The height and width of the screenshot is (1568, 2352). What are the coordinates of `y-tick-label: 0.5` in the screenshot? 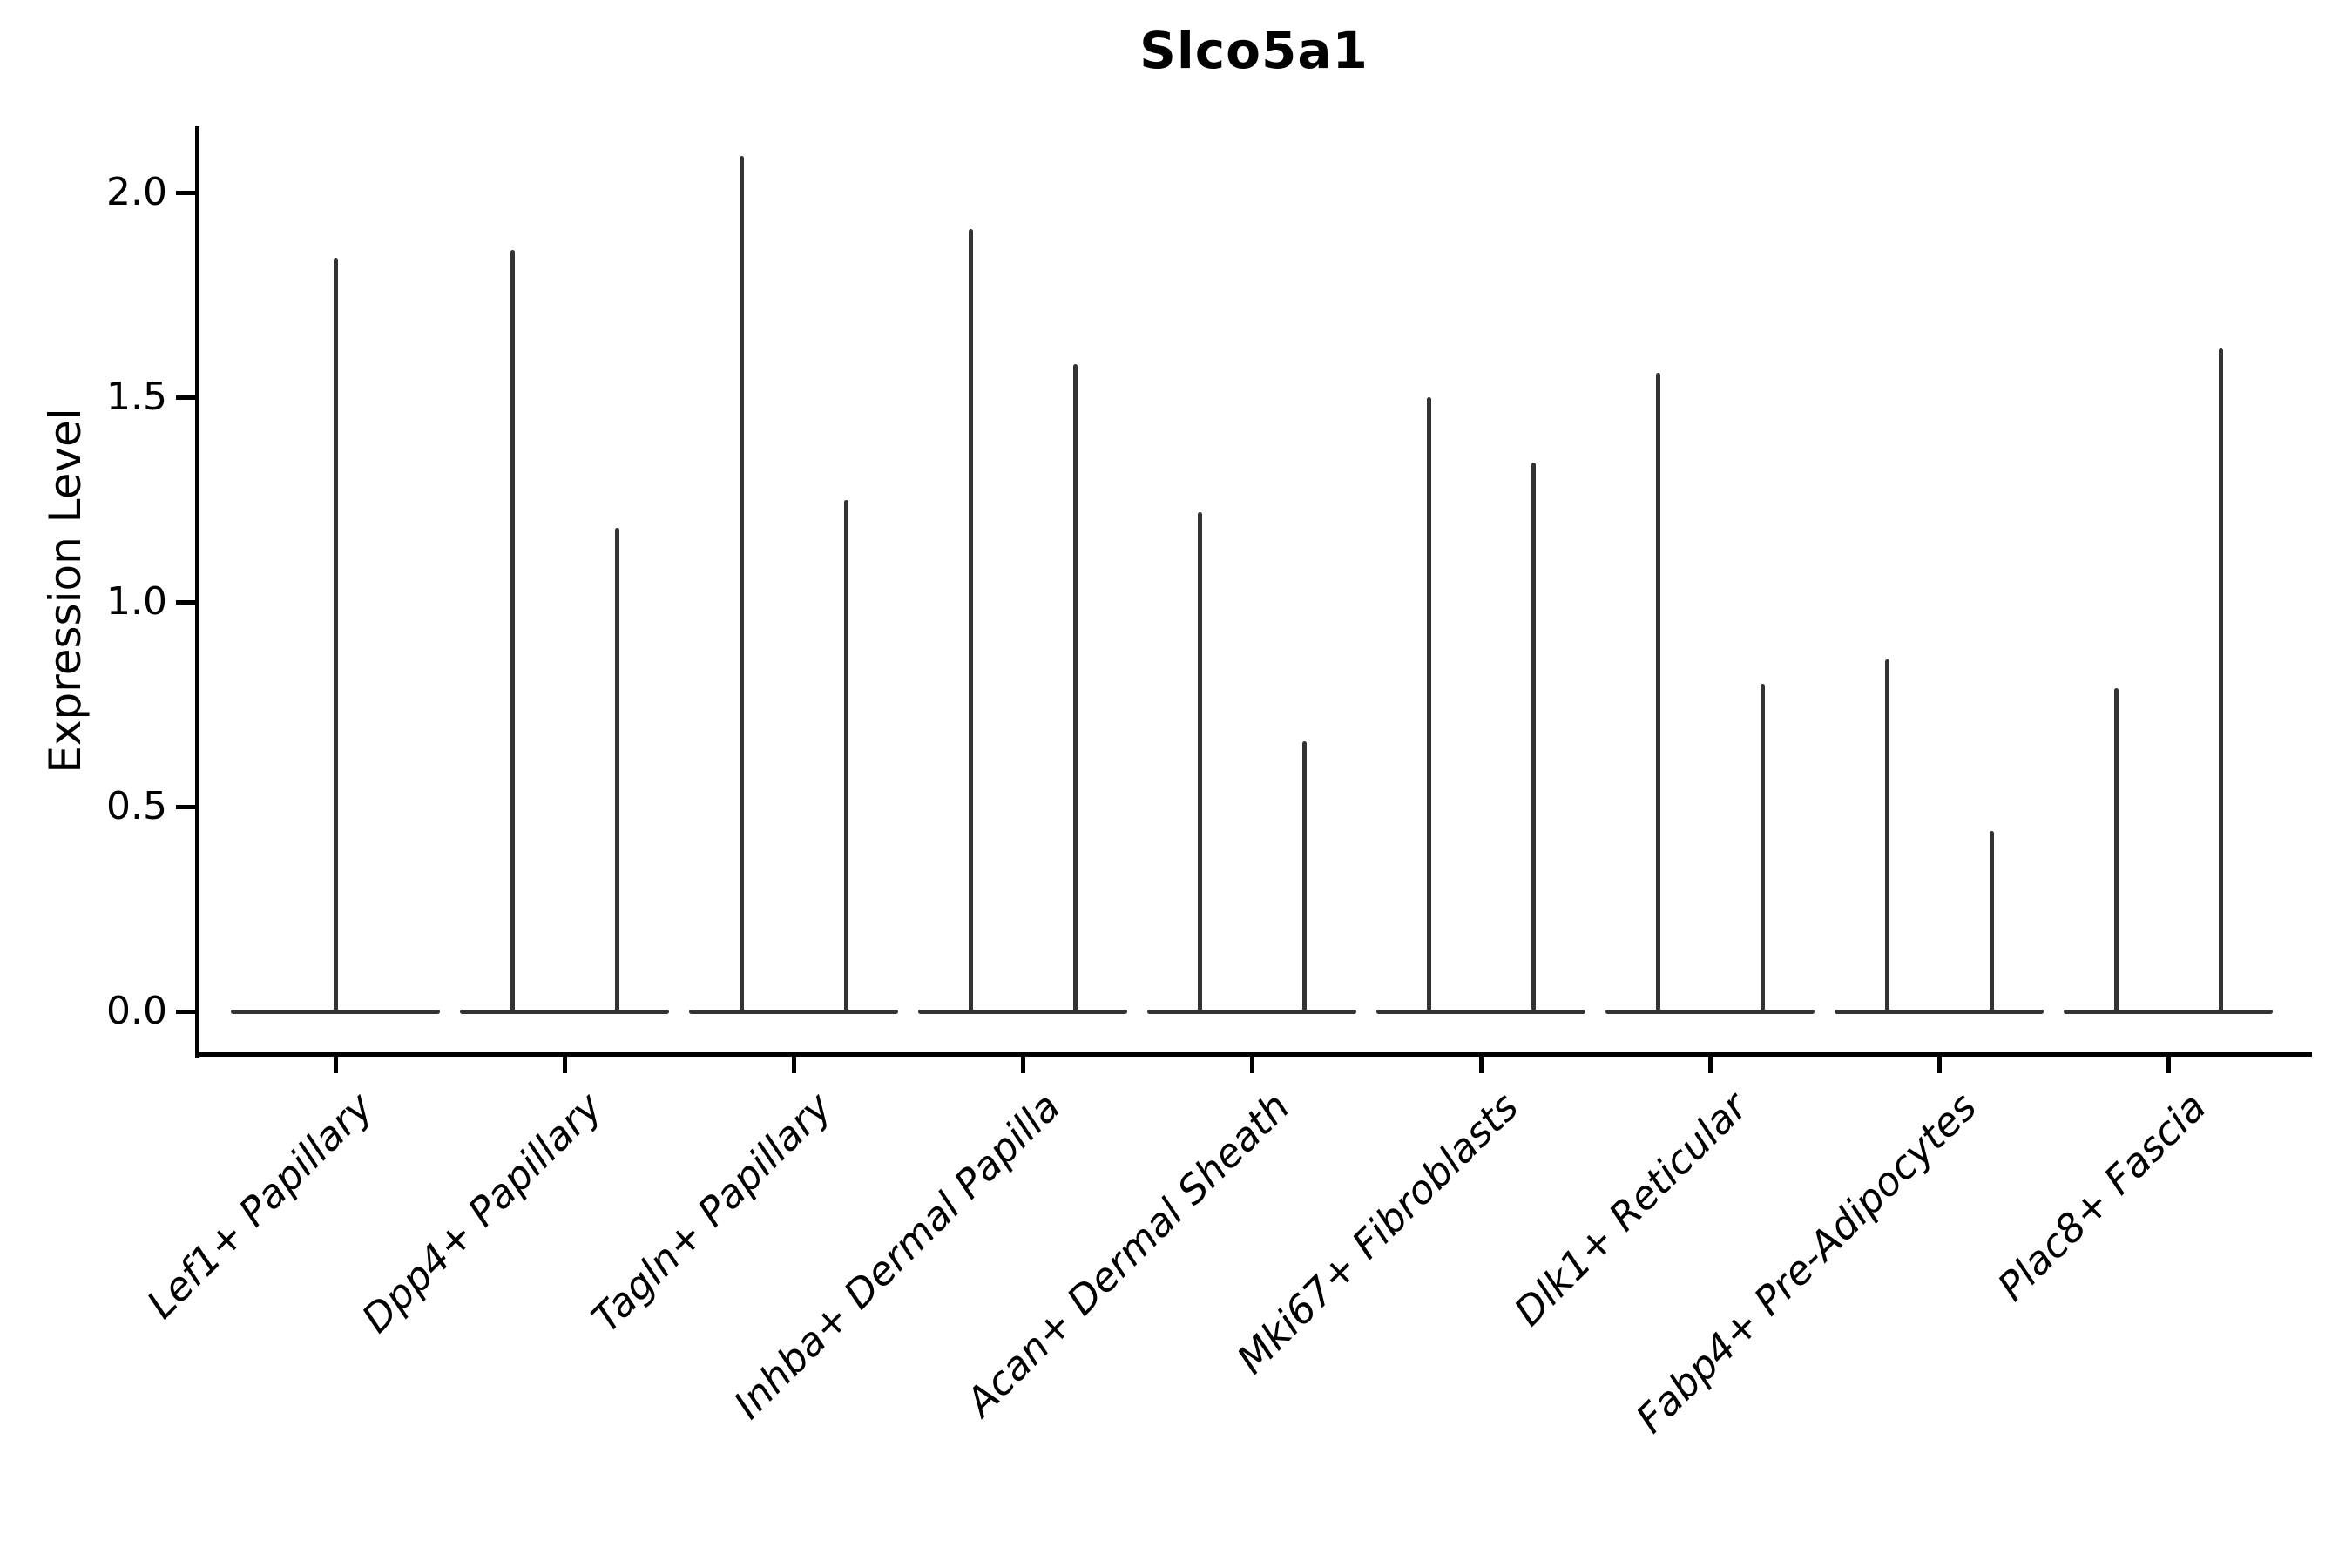 It's located at (136, 806).